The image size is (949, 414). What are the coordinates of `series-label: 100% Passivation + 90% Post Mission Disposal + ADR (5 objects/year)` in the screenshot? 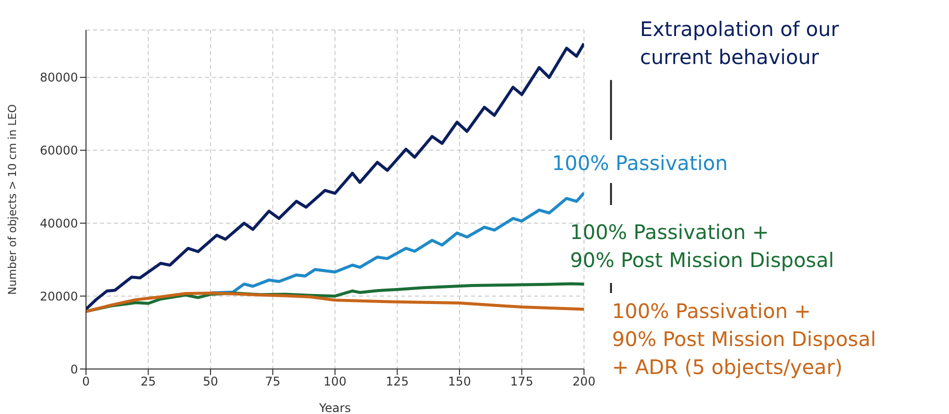 It's located at (745, 339).